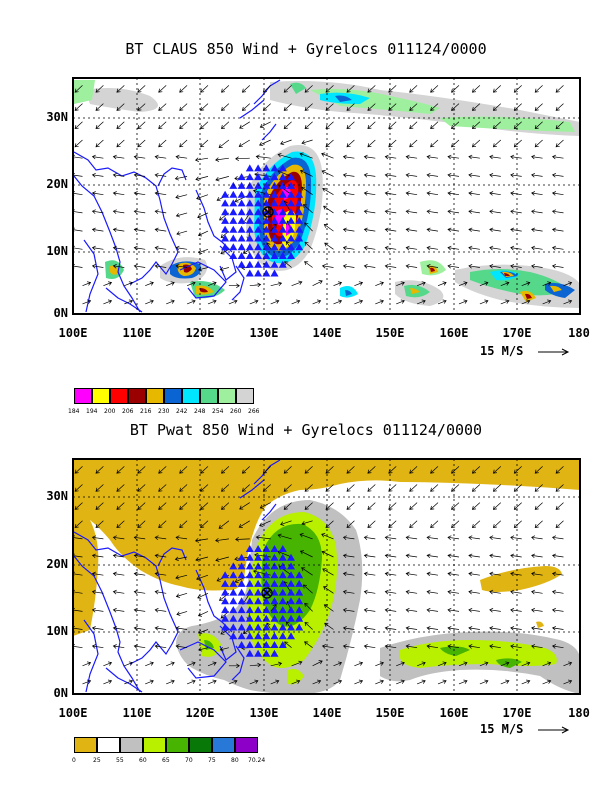 This screenshot has width=612, height=792. I want to click on bottom-map-title: BT Pwat 850 Wind + Gyrelocs 011124/0000, so click(306, 430).